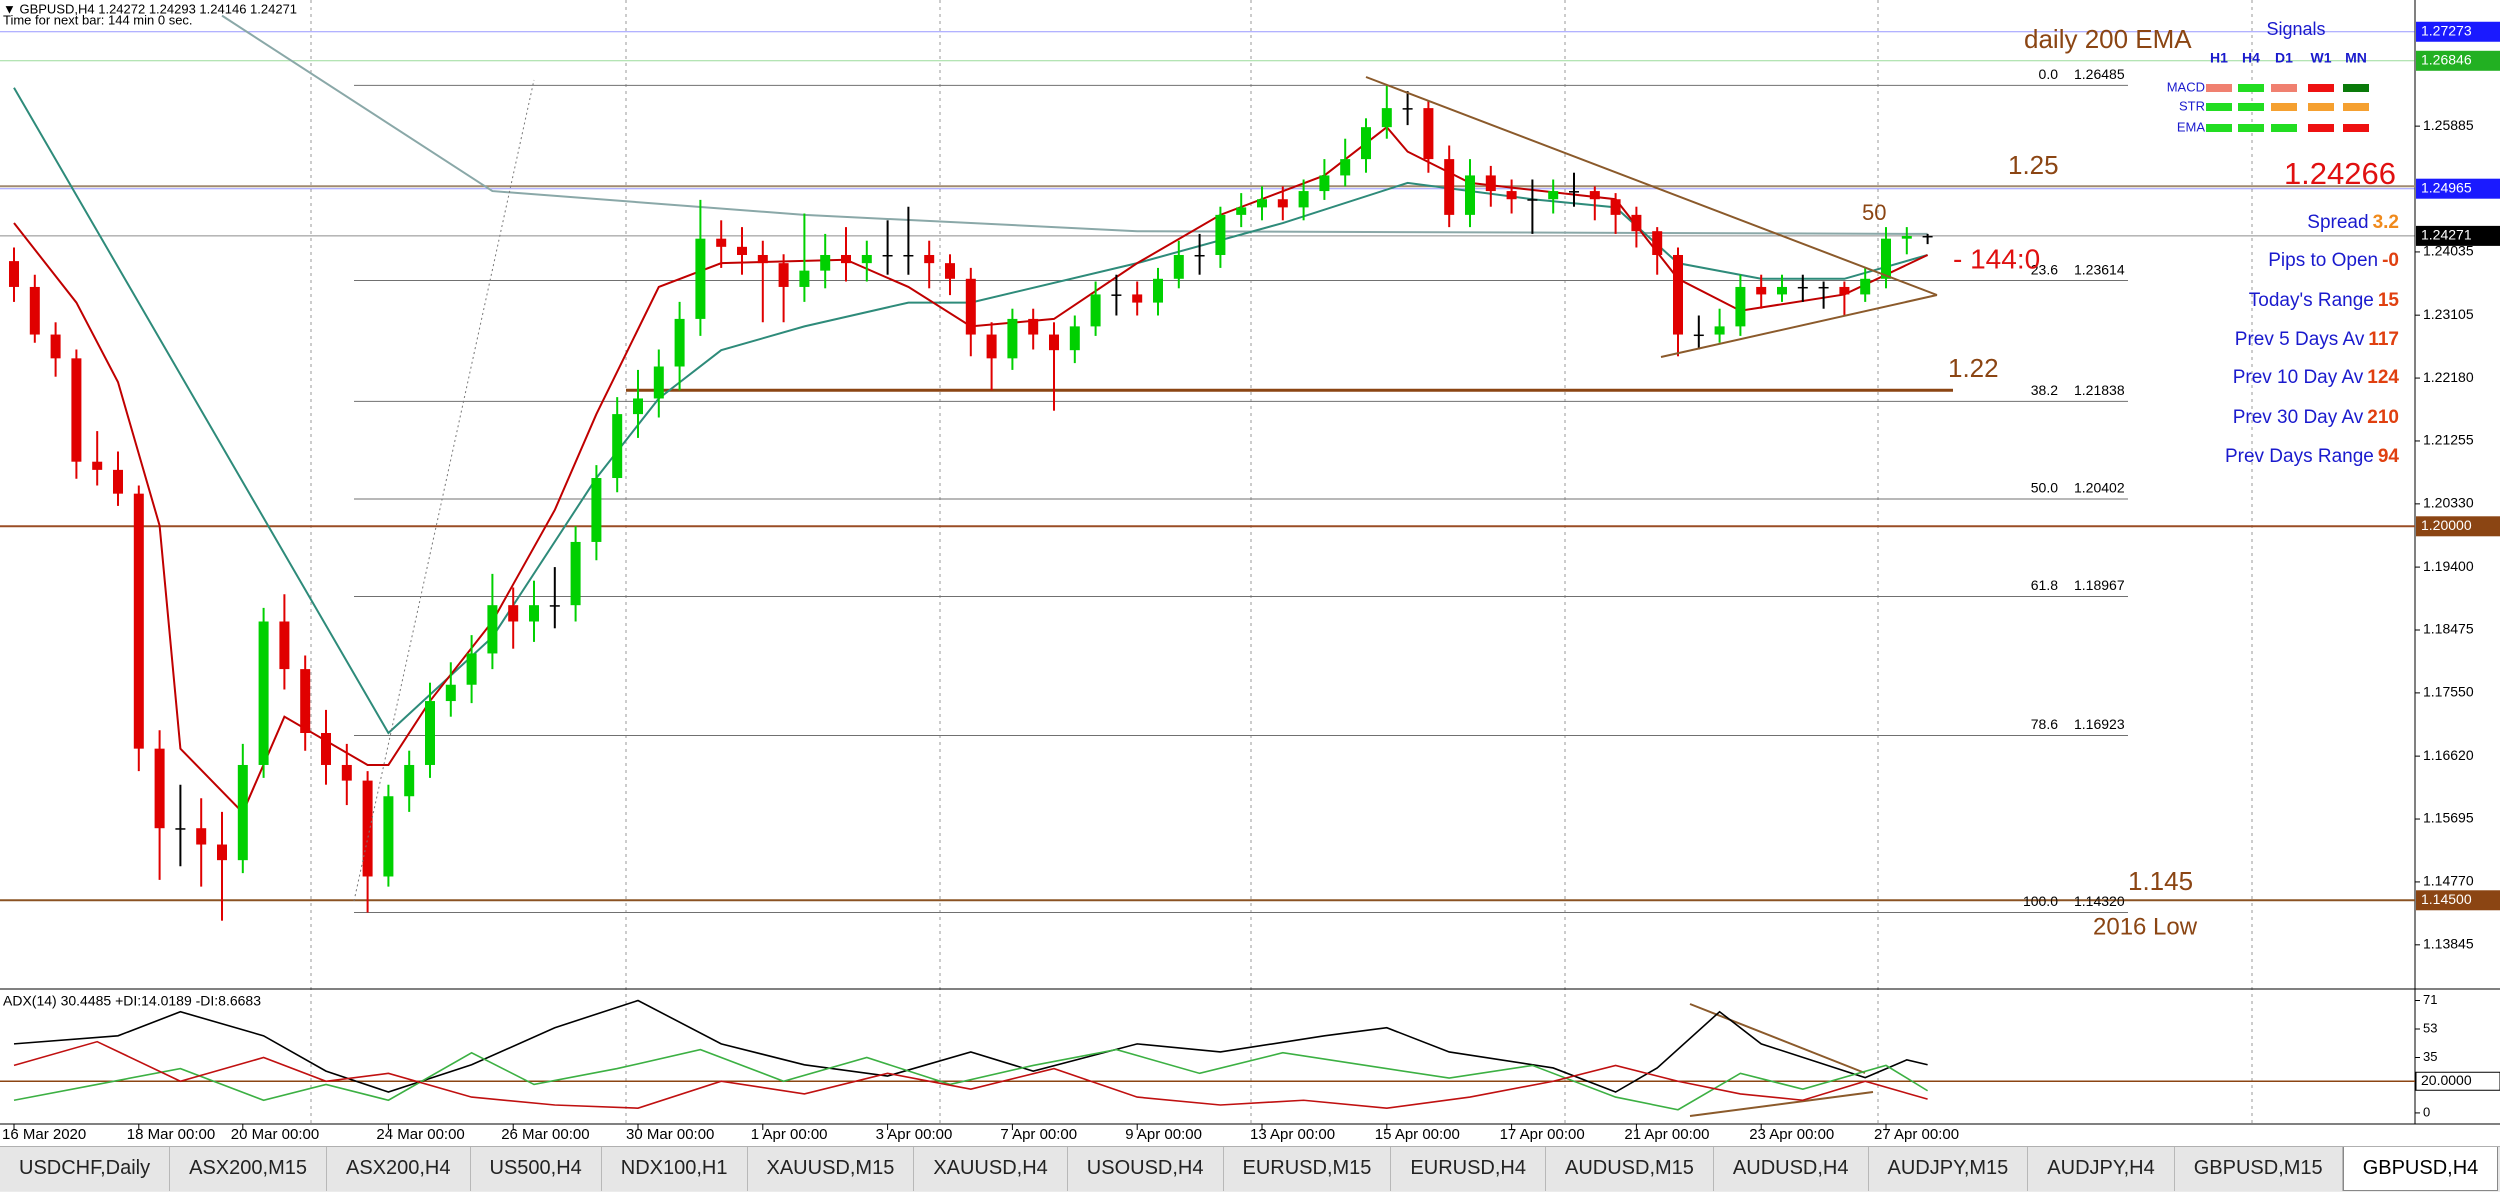 The height and width of the screenshot is (1192, 2500). Describe the element at coordinates (1163, 1134) in the screenshot. I see `x-tick-label: 9 Apr 00:00` at that location.